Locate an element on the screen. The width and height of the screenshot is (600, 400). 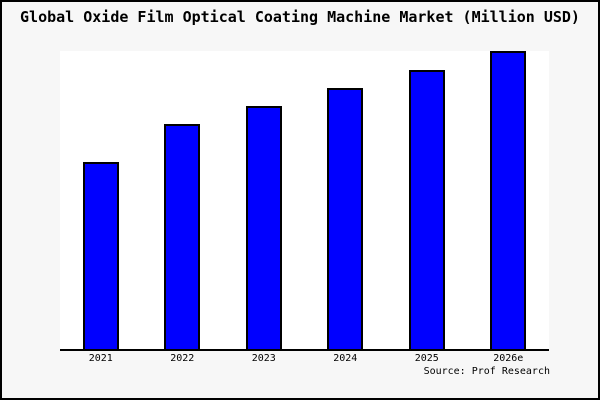
x-axis-line is located at coordinates (304, 350).